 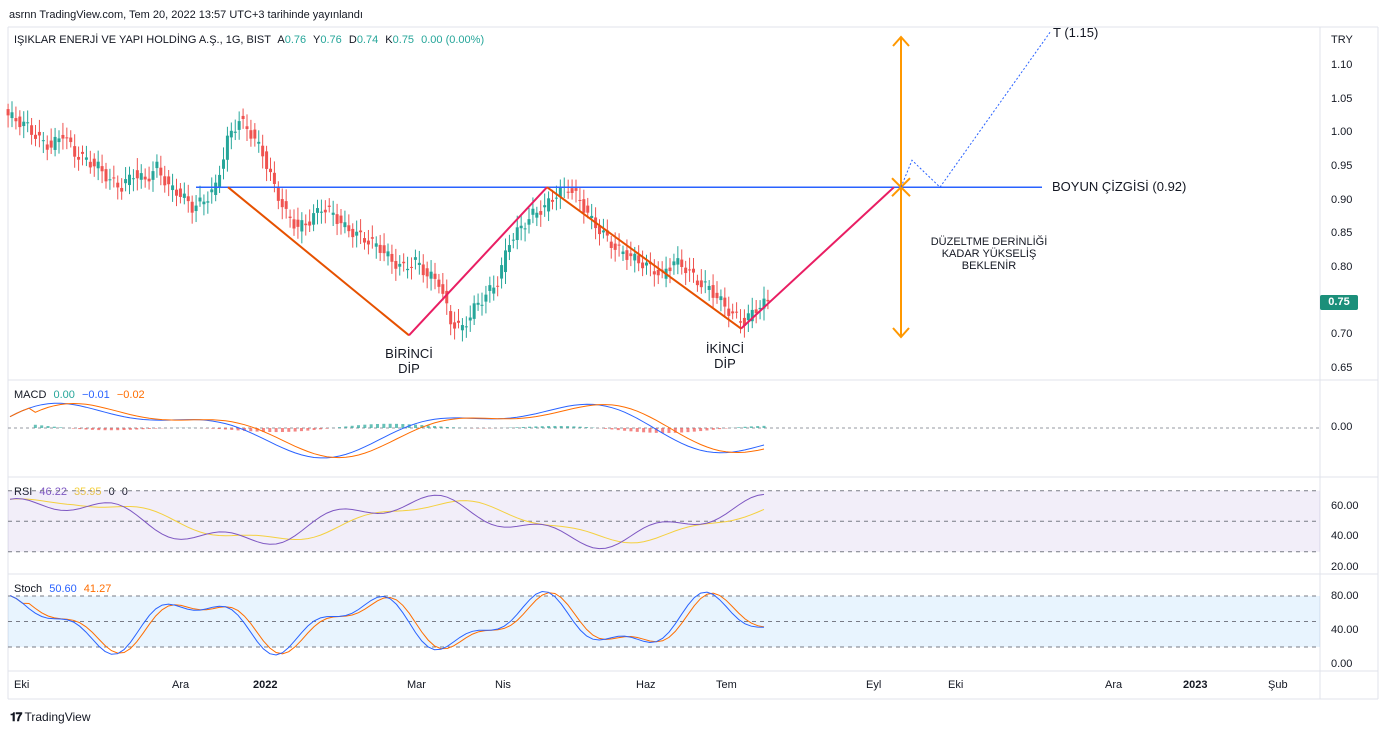 I want to click on stoch-d-value: 41.27, so click(x=97, y=589).